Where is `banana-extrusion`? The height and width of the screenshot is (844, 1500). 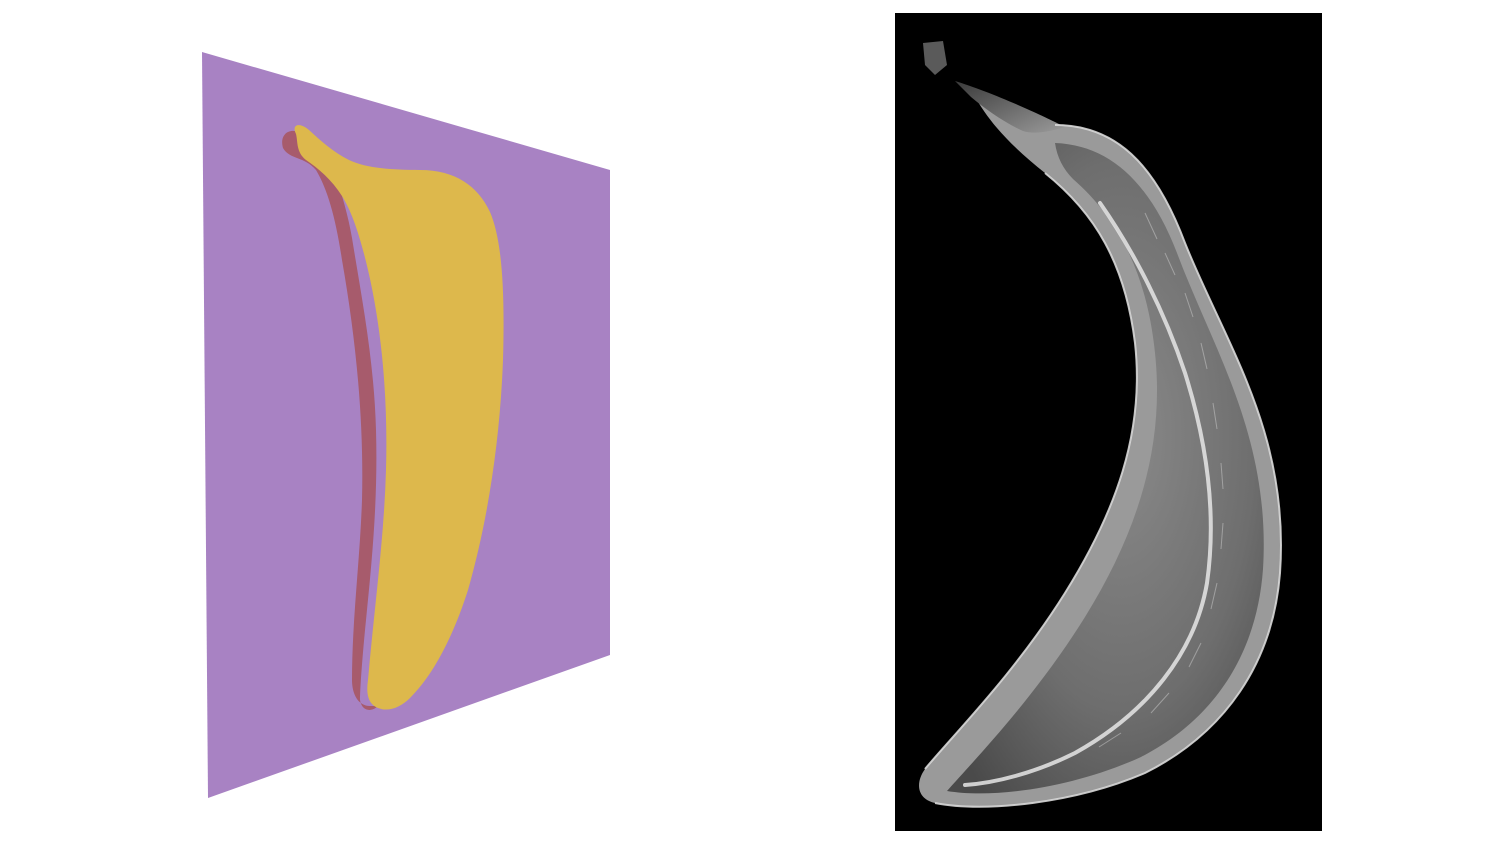 banana-extrusion is located at coordinates (330, 420).